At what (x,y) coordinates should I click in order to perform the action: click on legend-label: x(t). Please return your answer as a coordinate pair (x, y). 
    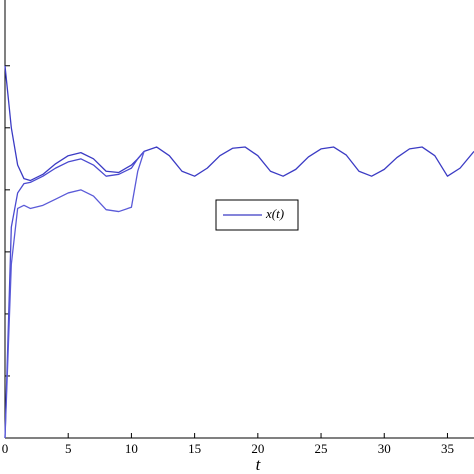
    Looking at the image, I should click on (274, 213).